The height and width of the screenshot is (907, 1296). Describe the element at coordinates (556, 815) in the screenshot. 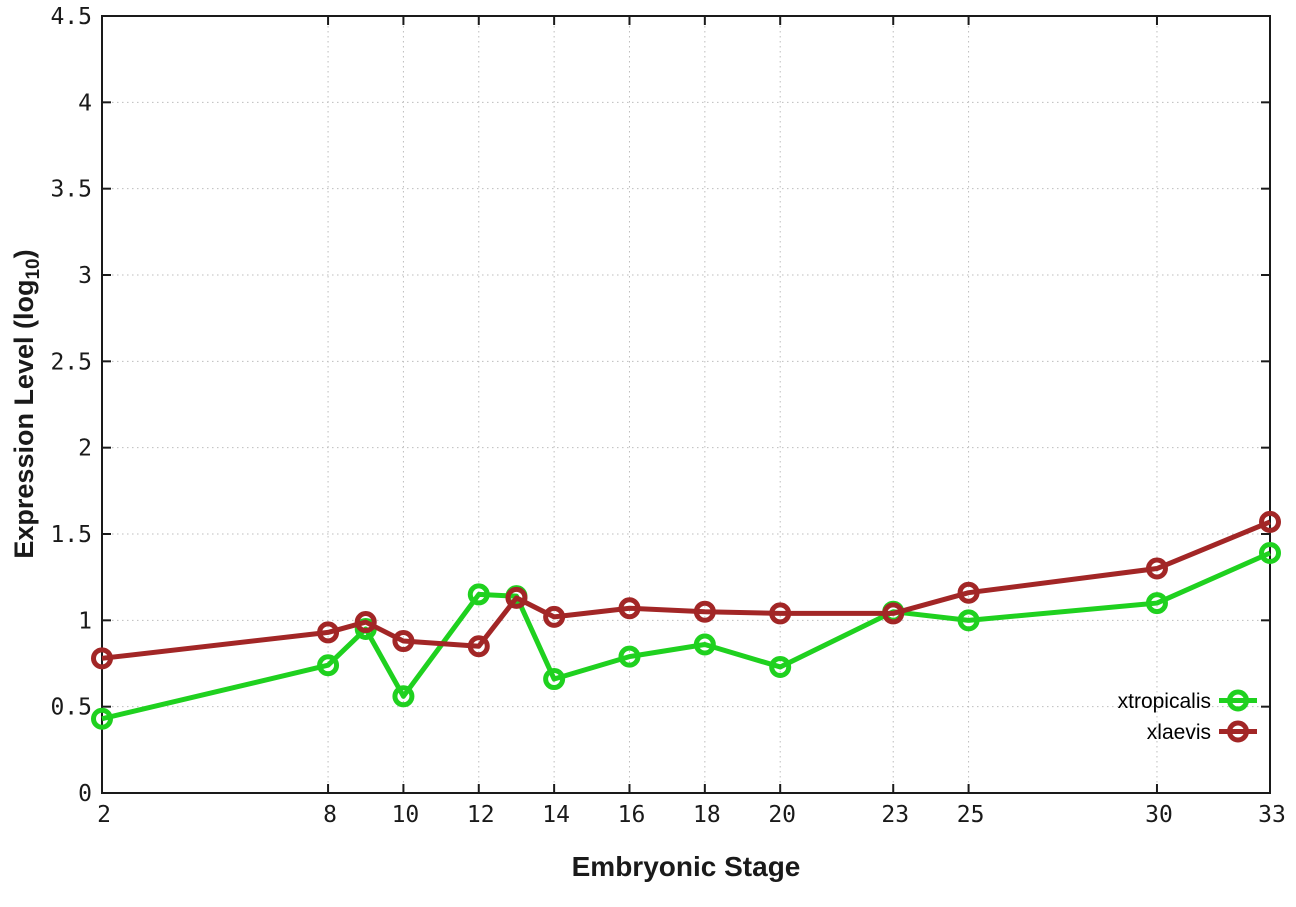

I see `x-tick-label: 14` at that location.